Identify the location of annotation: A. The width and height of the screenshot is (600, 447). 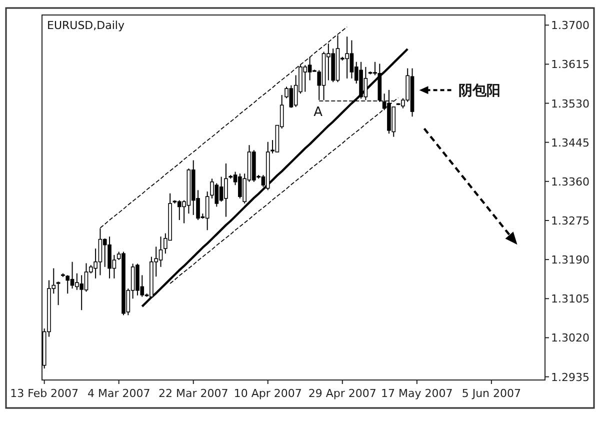
(318, 112).